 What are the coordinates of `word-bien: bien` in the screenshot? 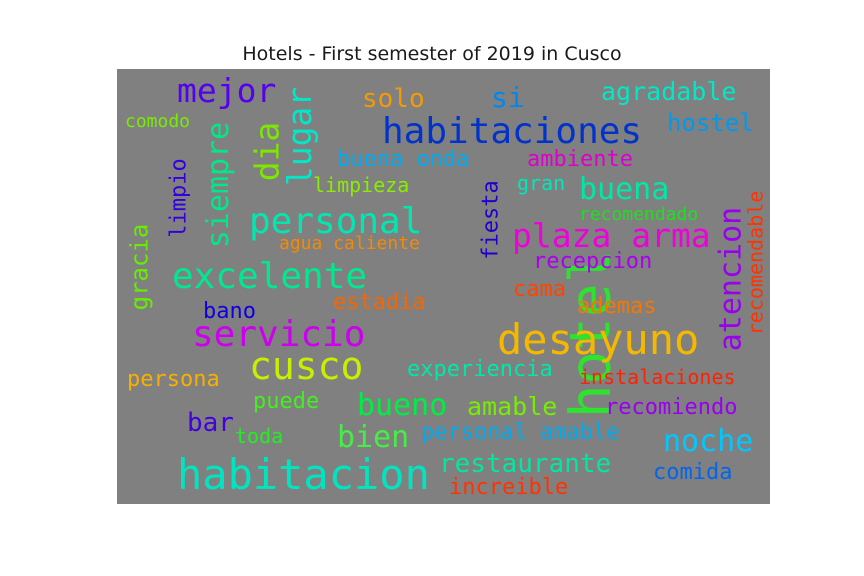 It's located at (373, 437).